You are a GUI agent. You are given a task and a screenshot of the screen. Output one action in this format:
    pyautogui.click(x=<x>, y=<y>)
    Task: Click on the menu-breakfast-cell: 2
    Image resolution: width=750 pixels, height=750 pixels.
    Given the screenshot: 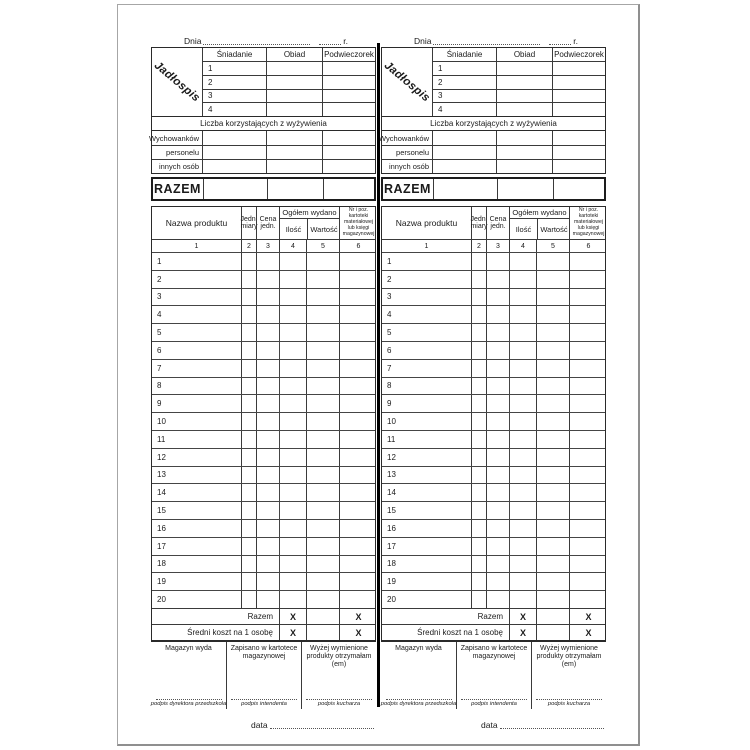 What is the action you would take?
    pyautogui.click(x=234, y=82)
    